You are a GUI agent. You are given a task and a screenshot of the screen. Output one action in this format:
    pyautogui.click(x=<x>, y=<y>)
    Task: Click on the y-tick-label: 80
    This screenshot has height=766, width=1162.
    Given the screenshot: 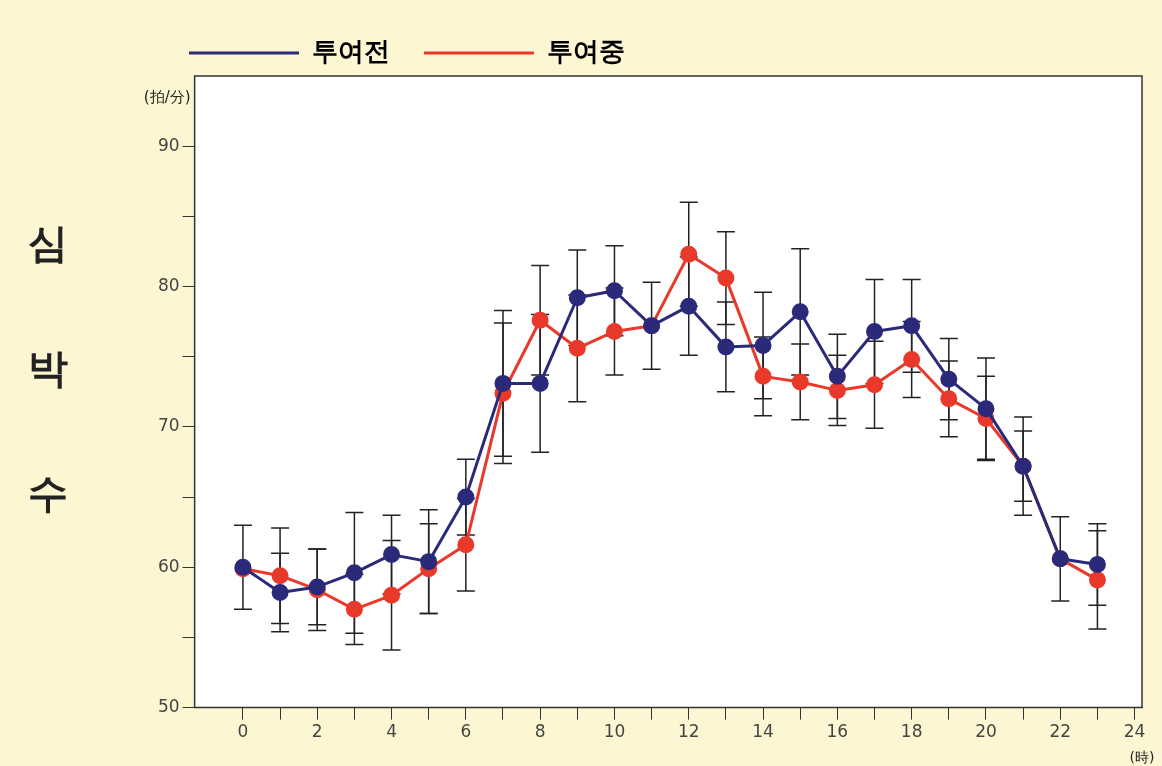 What is the action you would take?
    pyautogui.click(x=168, y=284)
    